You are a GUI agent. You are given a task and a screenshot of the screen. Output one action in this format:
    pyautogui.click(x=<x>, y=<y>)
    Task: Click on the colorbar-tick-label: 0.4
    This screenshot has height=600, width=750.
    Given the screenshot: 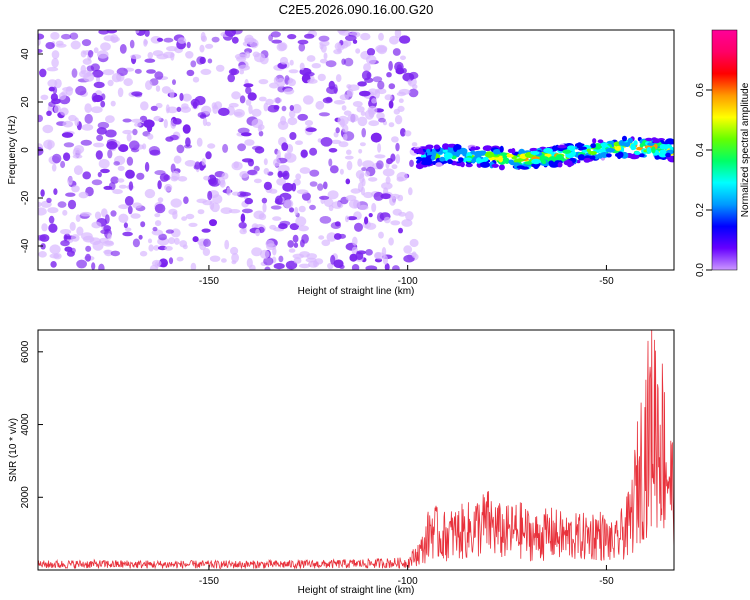 What is the action you would take?
    pyautogui.click(x=700, y=150)
    